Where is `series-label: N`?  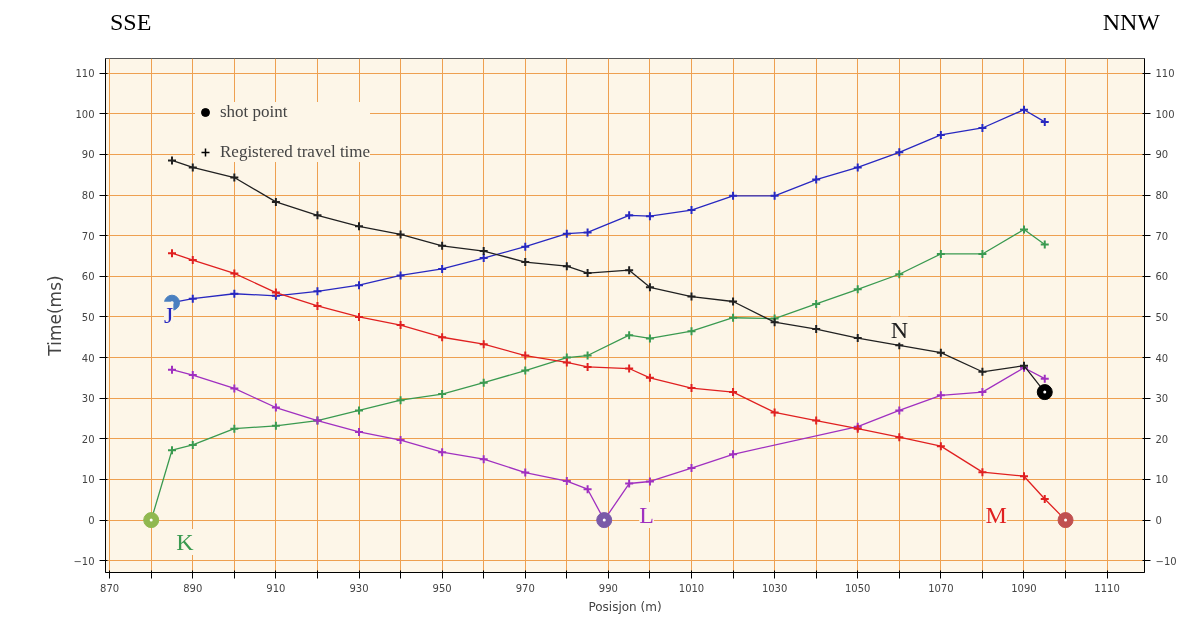
series-label: N is located at coordinates (899, 329).